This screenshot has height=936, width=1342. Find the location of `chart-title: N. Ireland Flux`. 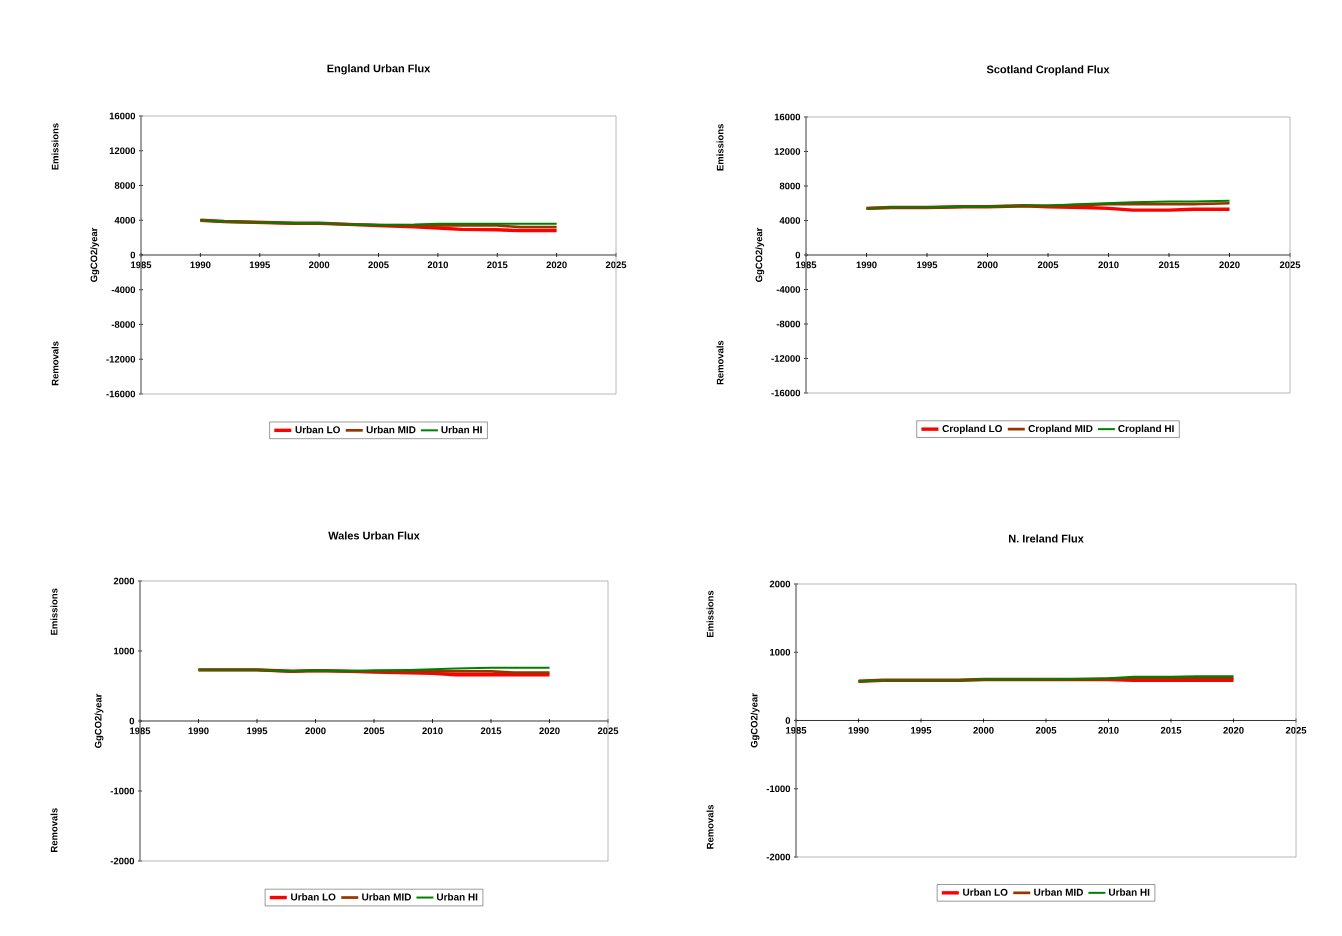

chart-title: N. Ireland Flux is located at coordinates (1046, 538).